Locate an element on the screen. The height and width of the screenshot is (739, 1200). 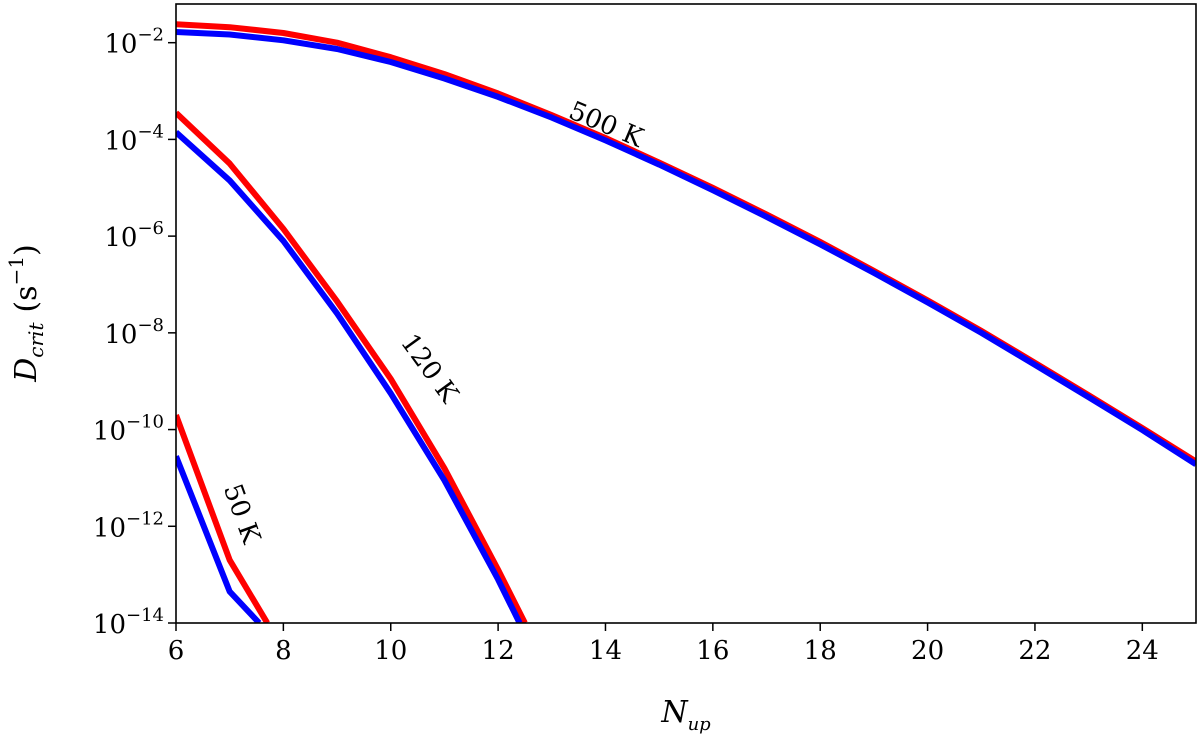
x-tick-label: 10 is located at coordinates (390, 651).